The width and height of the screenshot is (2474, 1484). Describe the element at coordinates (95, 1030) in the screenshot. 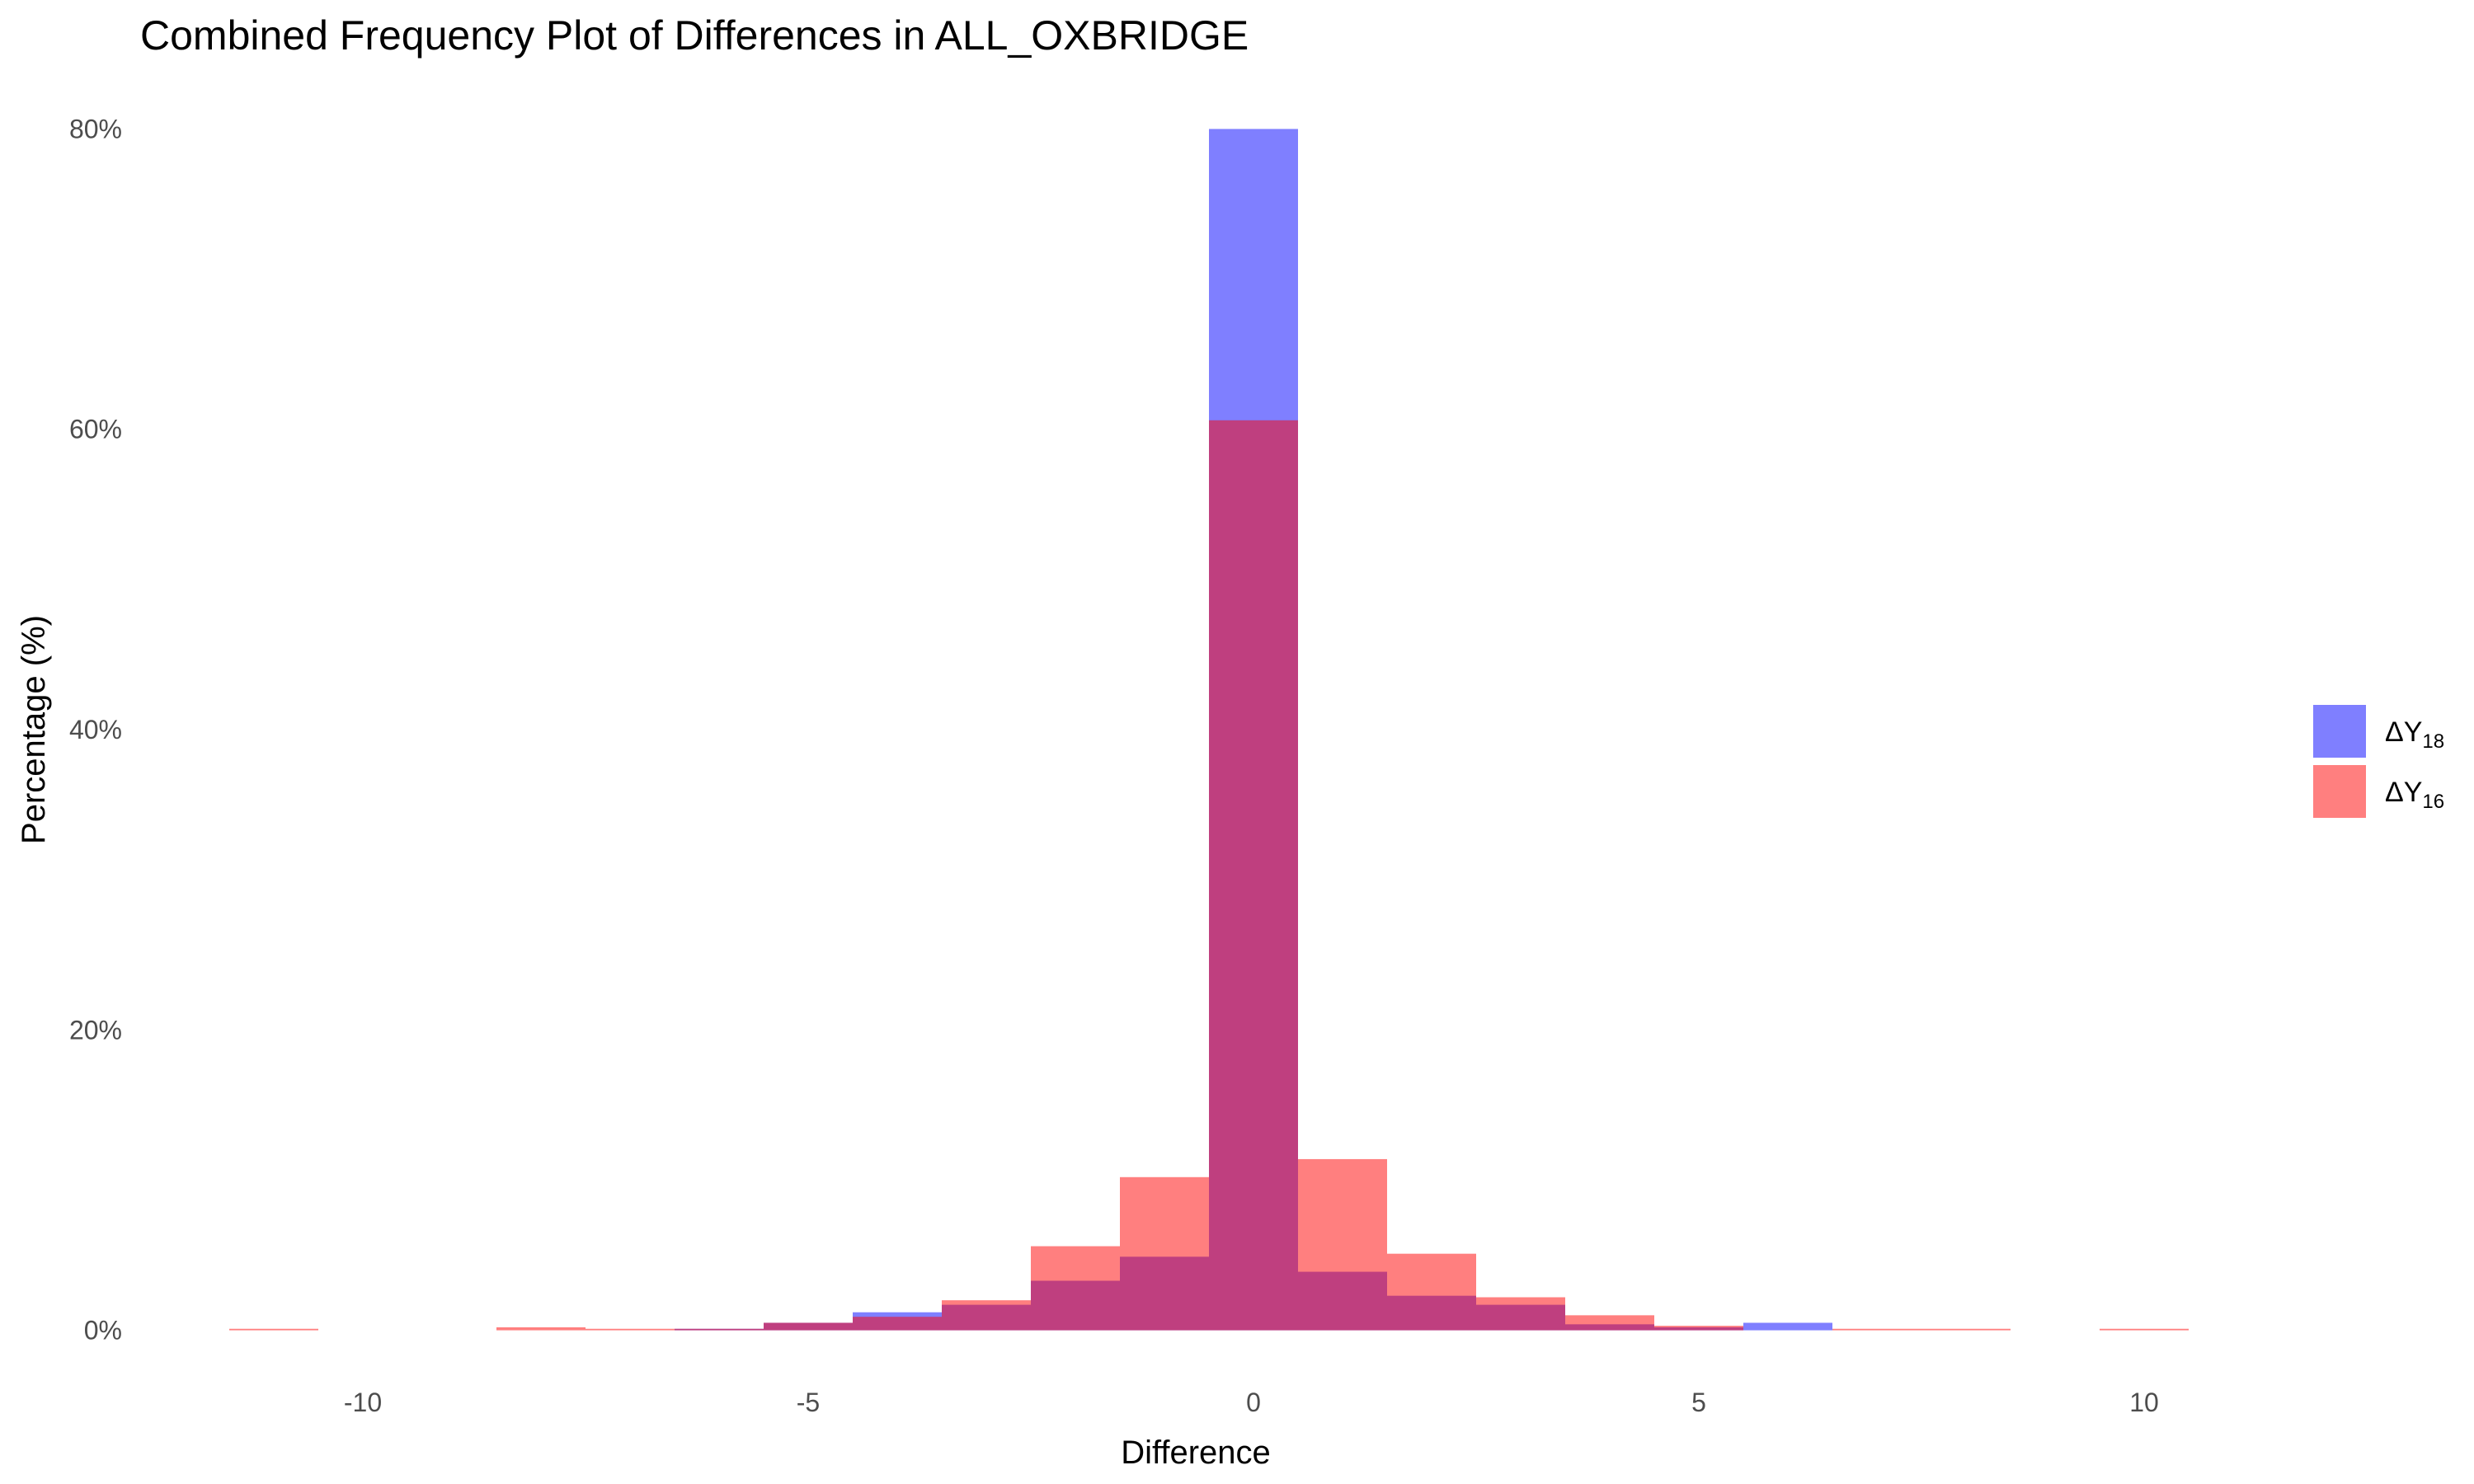

I see `y-tick-label: 20%` at that location.